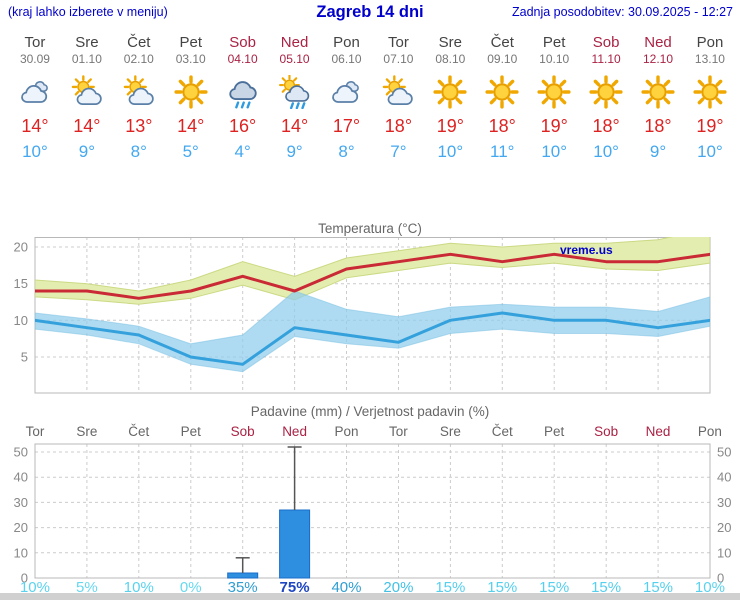  Describe the element at coordinates (370, 12) in the screenshot. I see `page-title: Zagreb 14 dni` at that location.